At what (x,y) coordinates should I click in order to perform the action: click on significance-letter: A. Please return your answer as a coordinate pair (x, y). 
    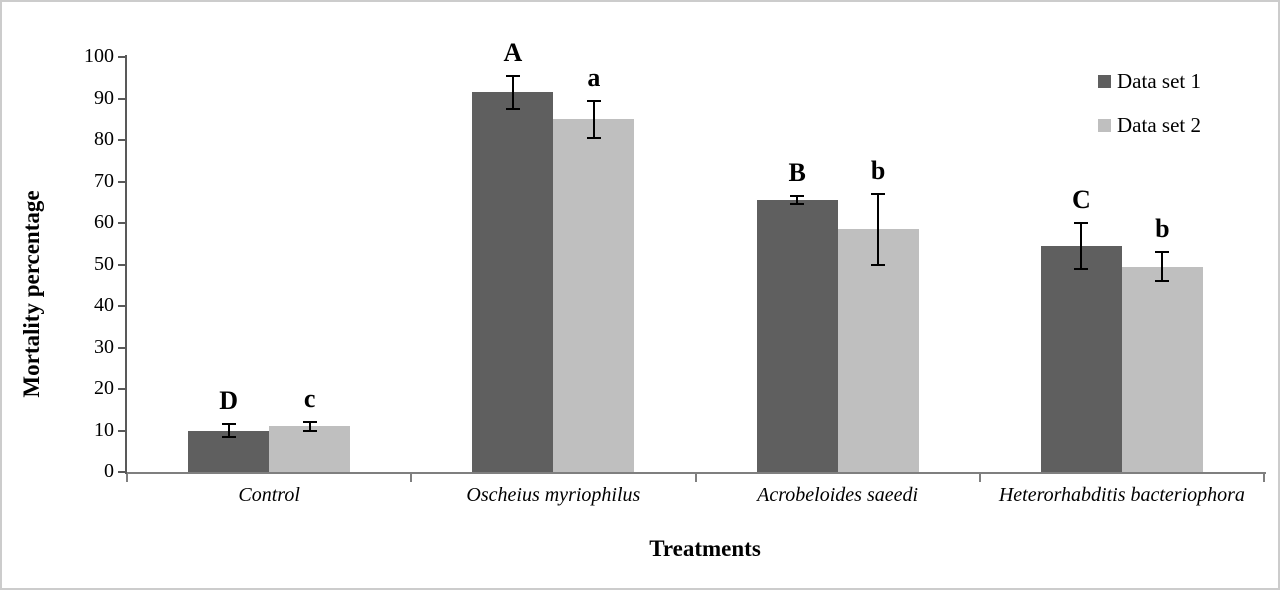
    Looking at the image, I should click on (513, 52).